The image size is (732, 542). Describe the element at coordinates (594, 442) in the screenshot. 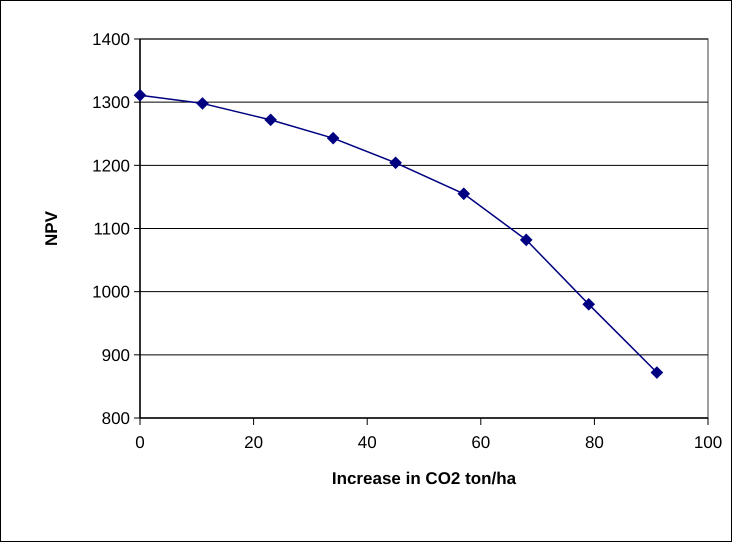

I see `x-tick-label: 80` at that location.